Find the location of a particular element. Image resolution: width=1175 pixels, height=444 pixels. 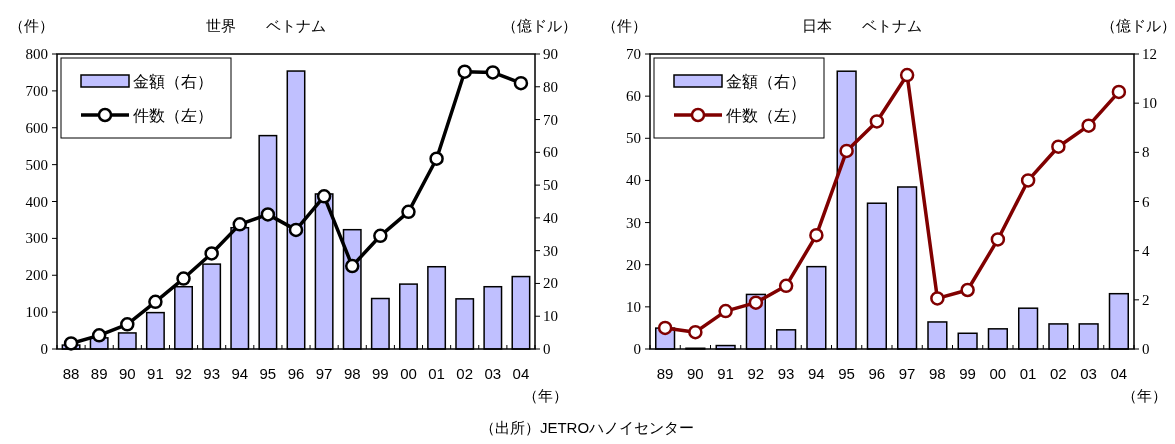

y-tick-label: 400 is located at coordinates (36, 201).